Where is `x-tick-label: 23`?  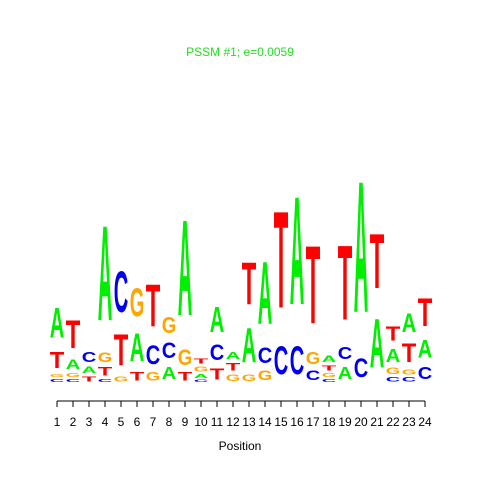
x-tick-label: 23 is located at coordinates (409, 422).